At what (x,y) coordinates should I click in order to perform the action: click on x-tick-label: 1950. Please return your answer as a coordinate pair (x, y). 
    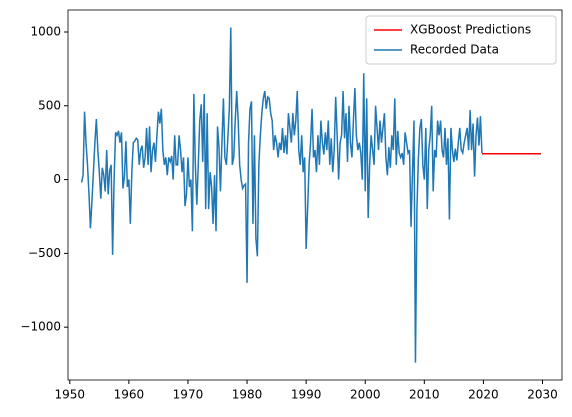
    Looking at the image, I should click on (69, 395).